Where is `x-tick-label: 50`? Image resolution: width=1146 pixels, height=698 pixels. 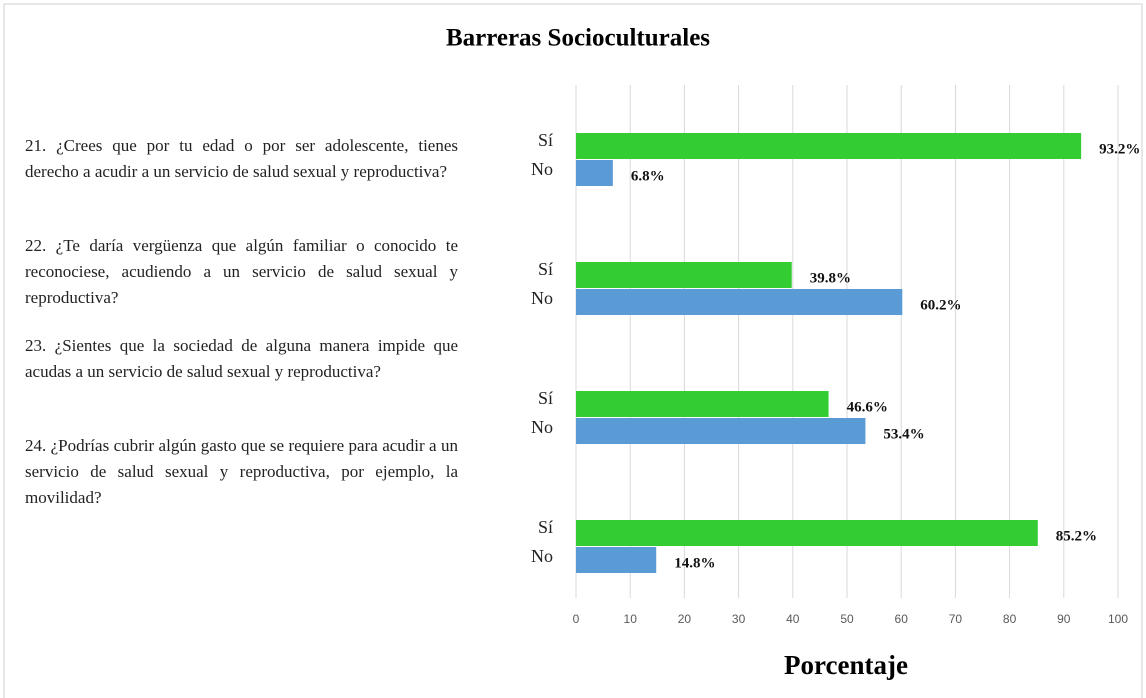
x-tick-label: 50 is located at coordinates (847, 619).